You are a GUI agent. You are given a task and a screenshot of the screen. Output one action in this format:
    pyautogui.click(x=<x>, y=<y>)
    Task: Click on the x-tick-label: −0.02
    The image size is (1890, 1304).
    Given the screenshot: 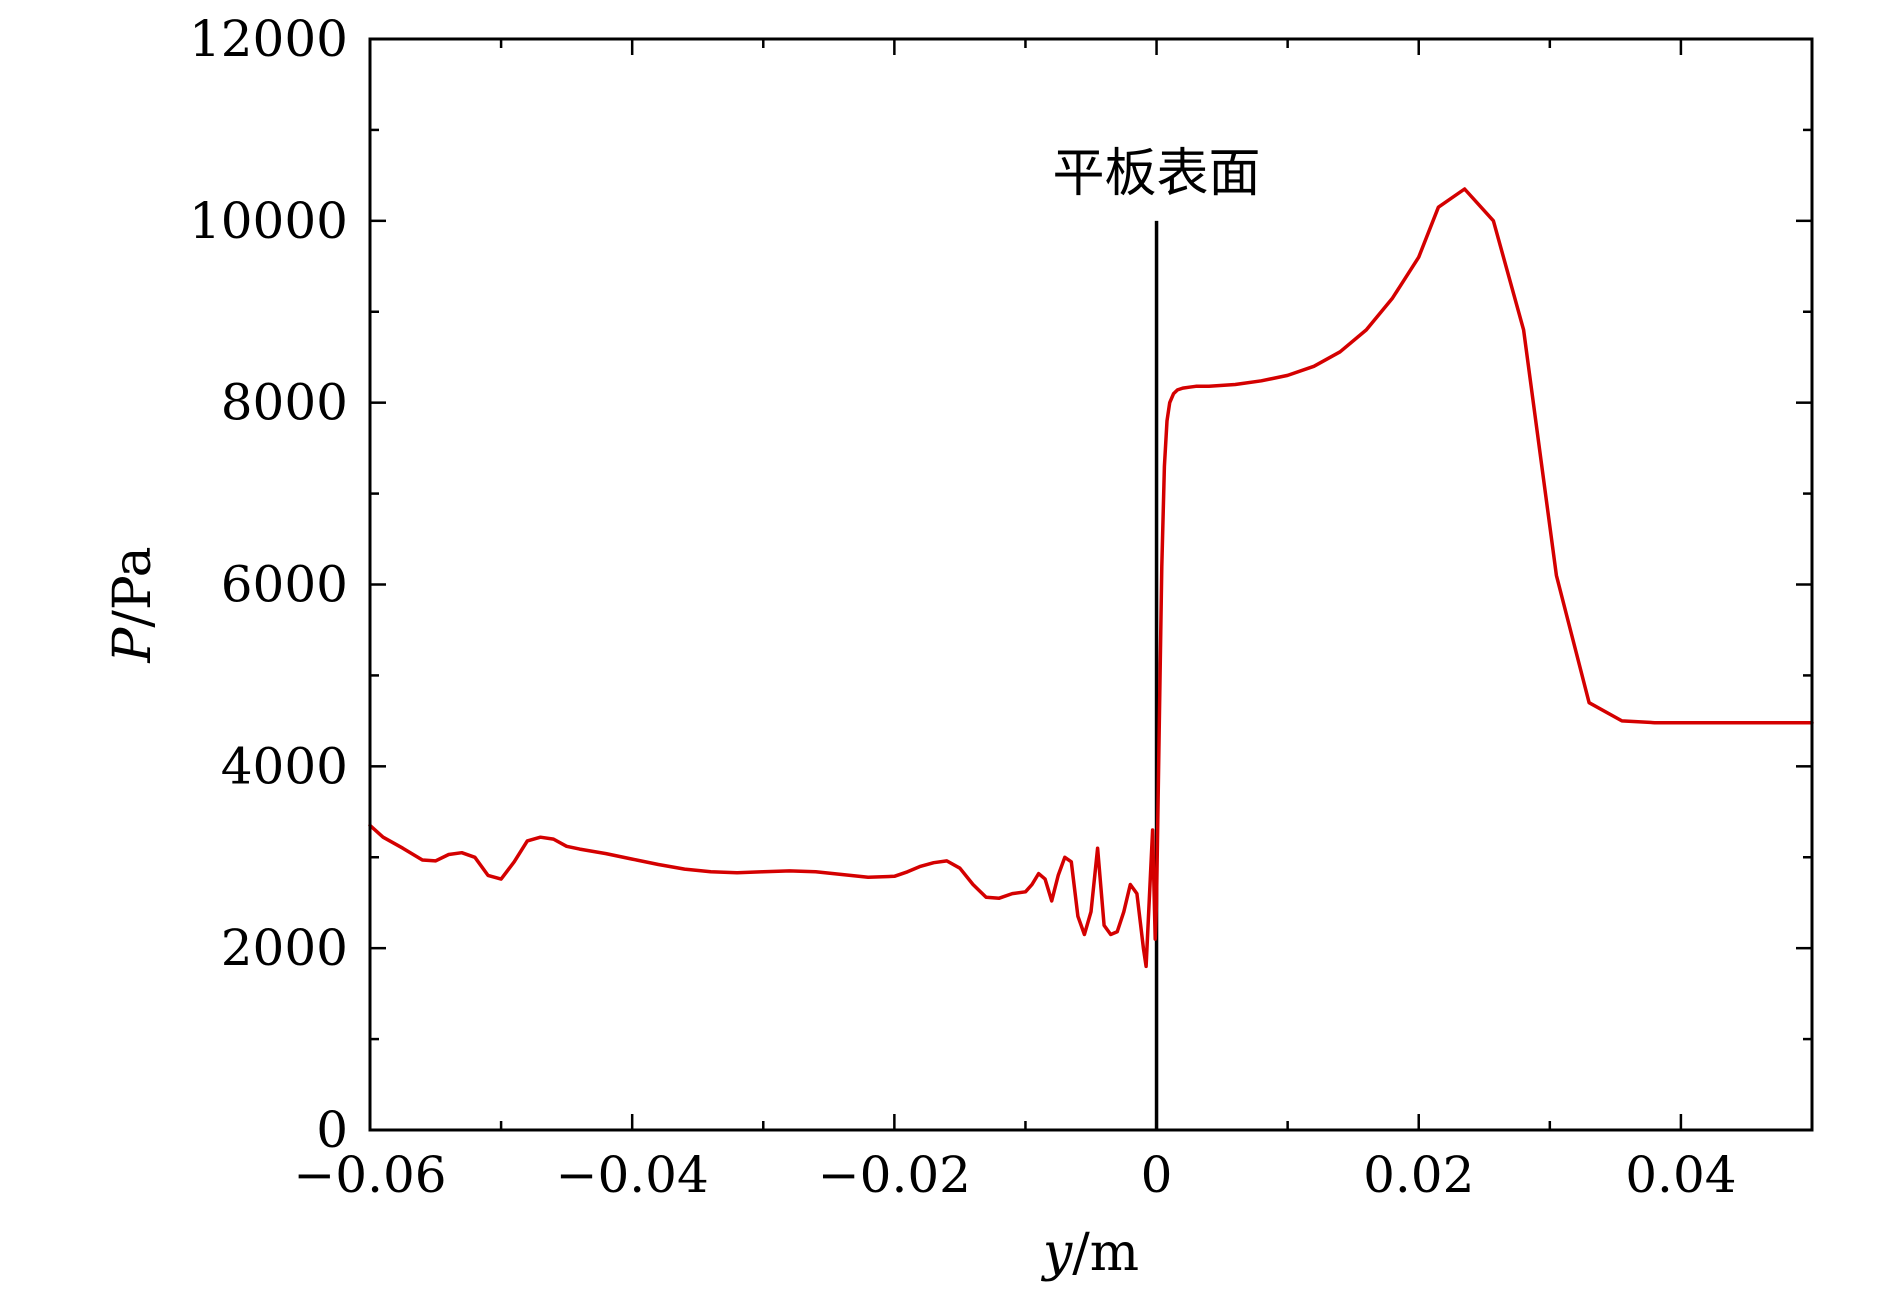 What is the action you would take?
    pyautogui.click(x=894, y=1175)
    